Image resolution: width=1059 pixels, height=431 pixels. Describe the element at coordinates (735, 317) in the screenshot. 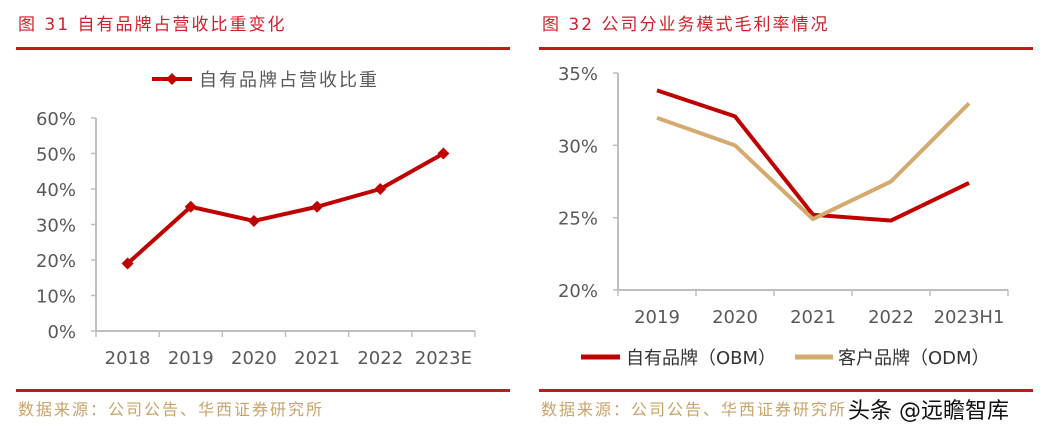

I see `chart1-x-tick-label: 2020` at that location.